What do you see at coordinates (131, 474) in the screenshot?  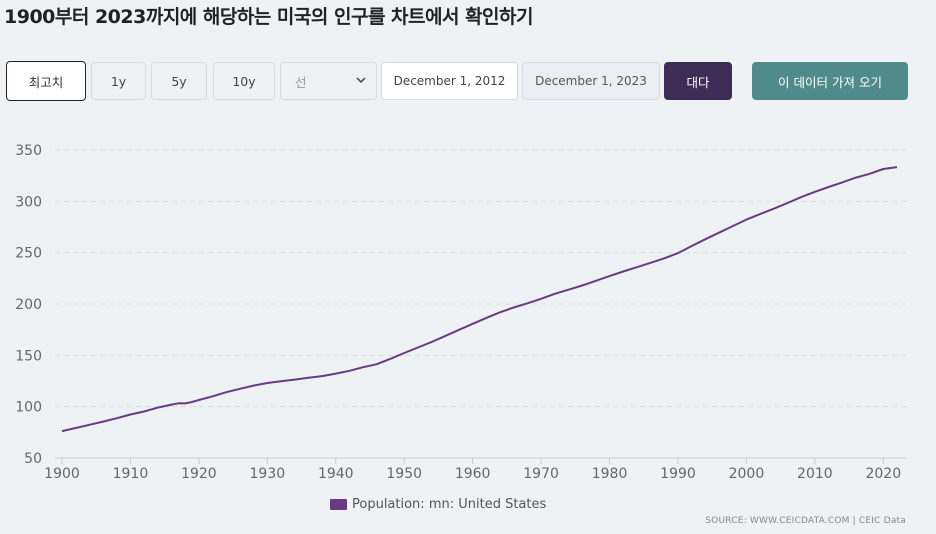 I see `x-tick-label: 1910` at bounding box center [131, 474].